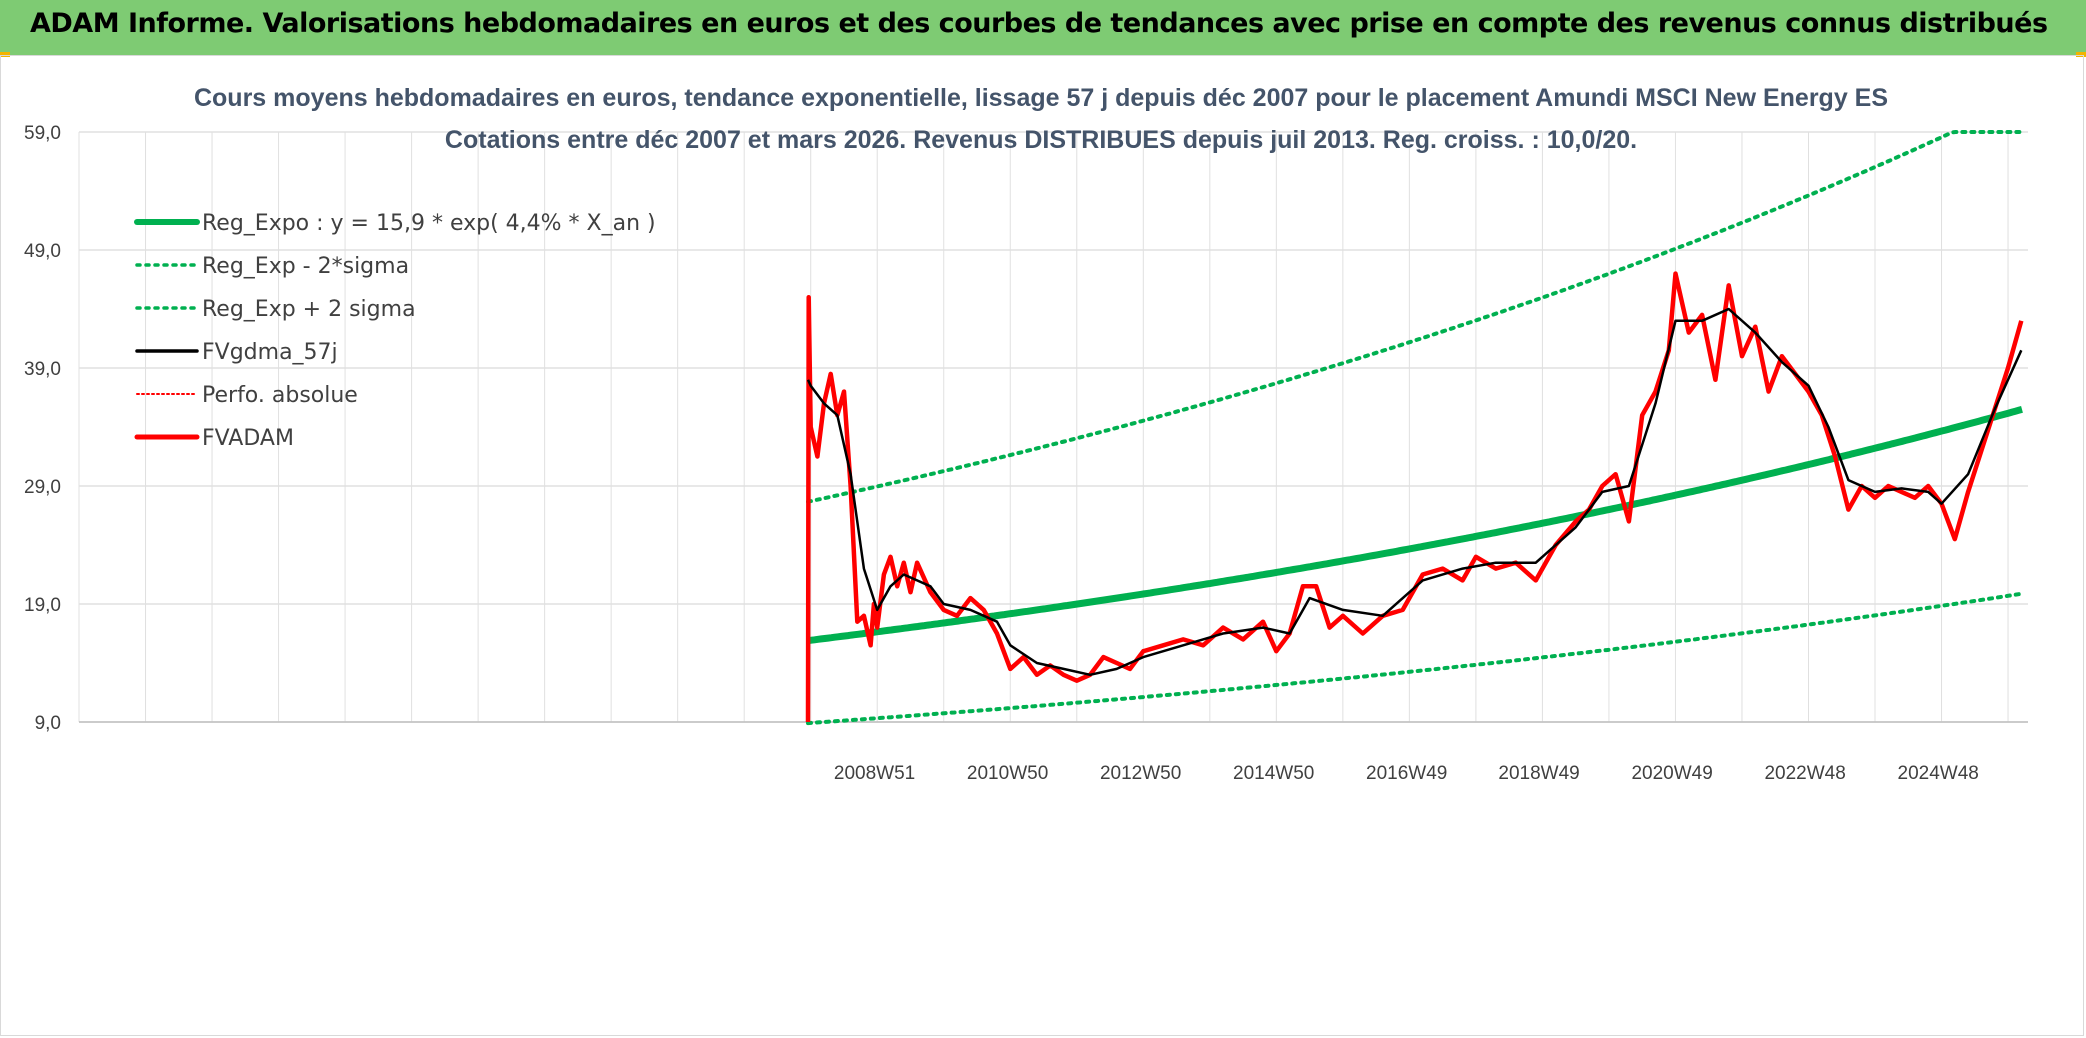 The width and height of the screenshot is (2086, 1038). I want to click on banner-accent-left, so click(5, 54).